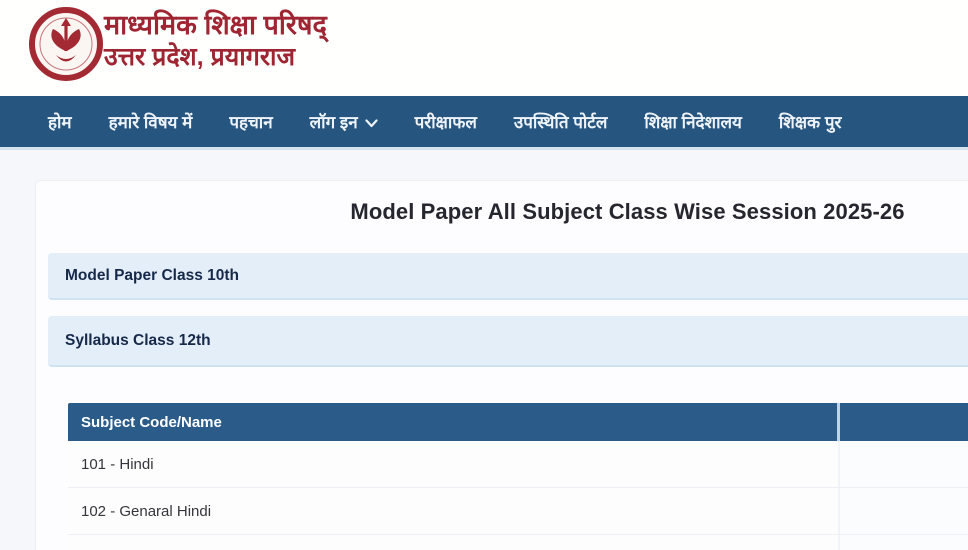 The image size is (968, 550). I want to click on nav-item-home: होम, so click(60, 121).